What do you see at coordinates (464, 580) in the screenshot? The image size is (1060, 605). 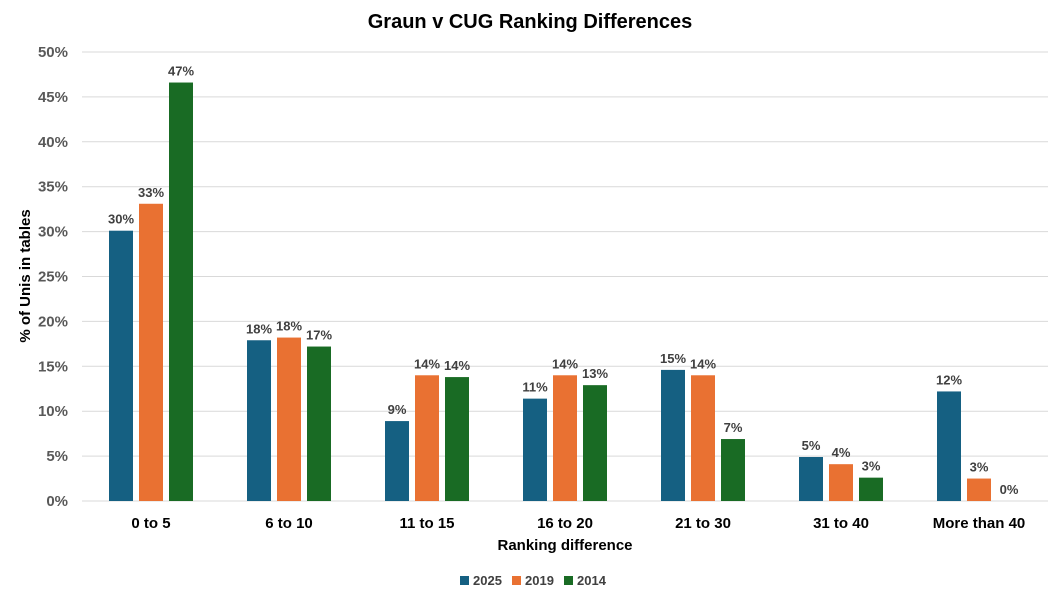 I see `legend-swatch-2025` at bounding box center [464, 580].